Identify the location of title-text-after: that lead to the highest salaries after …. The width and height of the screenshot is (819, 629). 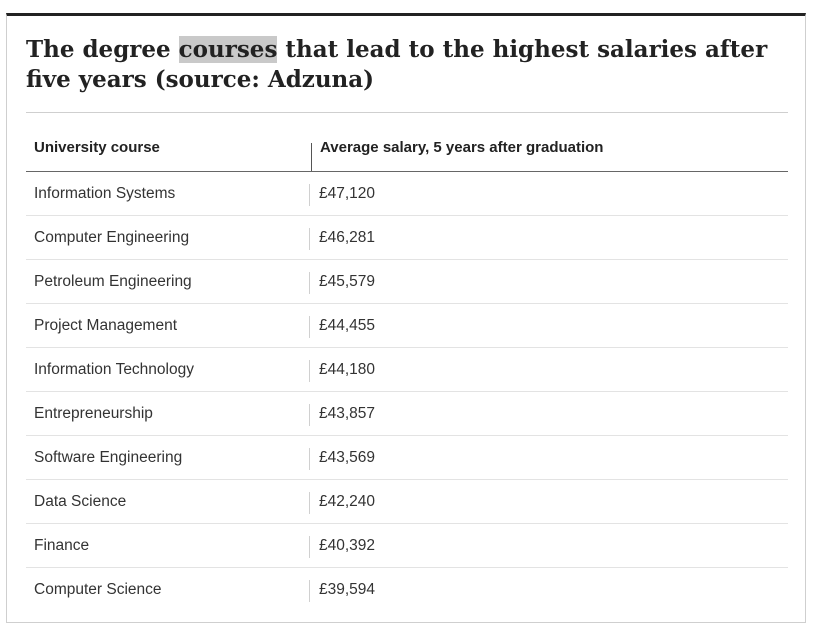
(397, 64).